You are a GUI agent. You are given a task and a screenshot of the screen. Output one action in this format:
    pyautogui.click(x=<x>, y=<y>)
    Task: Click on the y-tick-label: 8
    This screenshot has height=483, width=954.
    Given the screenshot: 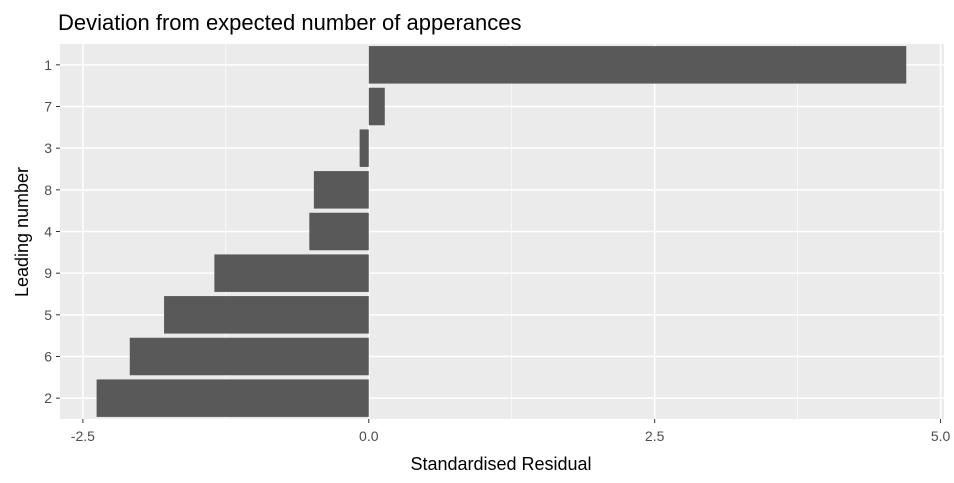 What is the action you would take?
    pyautogui.click(x=48, y=190)
    